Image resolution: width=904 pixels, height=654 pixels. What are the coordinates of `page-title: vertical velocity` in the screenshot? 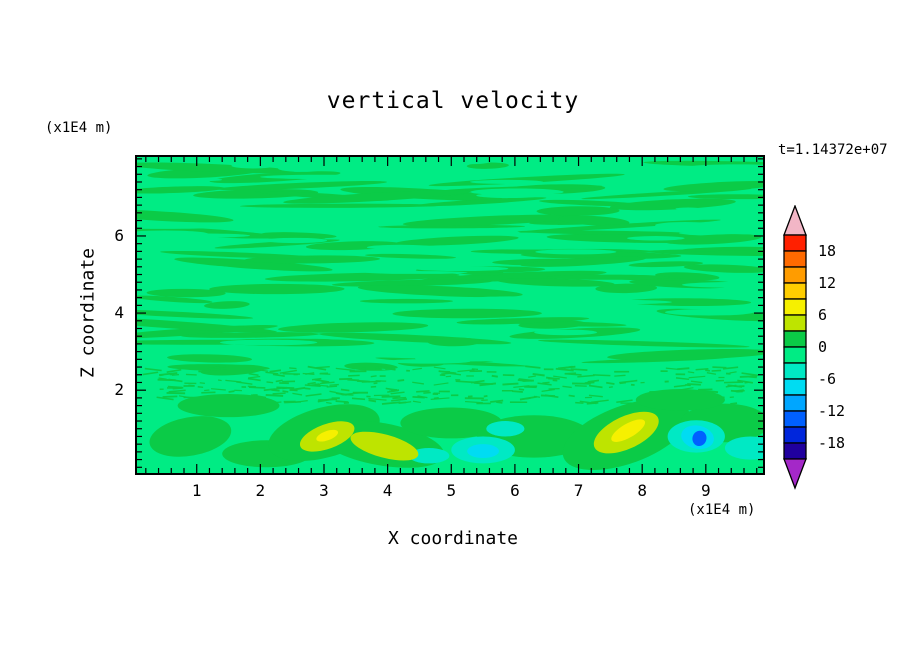 It's located at (453, 101).